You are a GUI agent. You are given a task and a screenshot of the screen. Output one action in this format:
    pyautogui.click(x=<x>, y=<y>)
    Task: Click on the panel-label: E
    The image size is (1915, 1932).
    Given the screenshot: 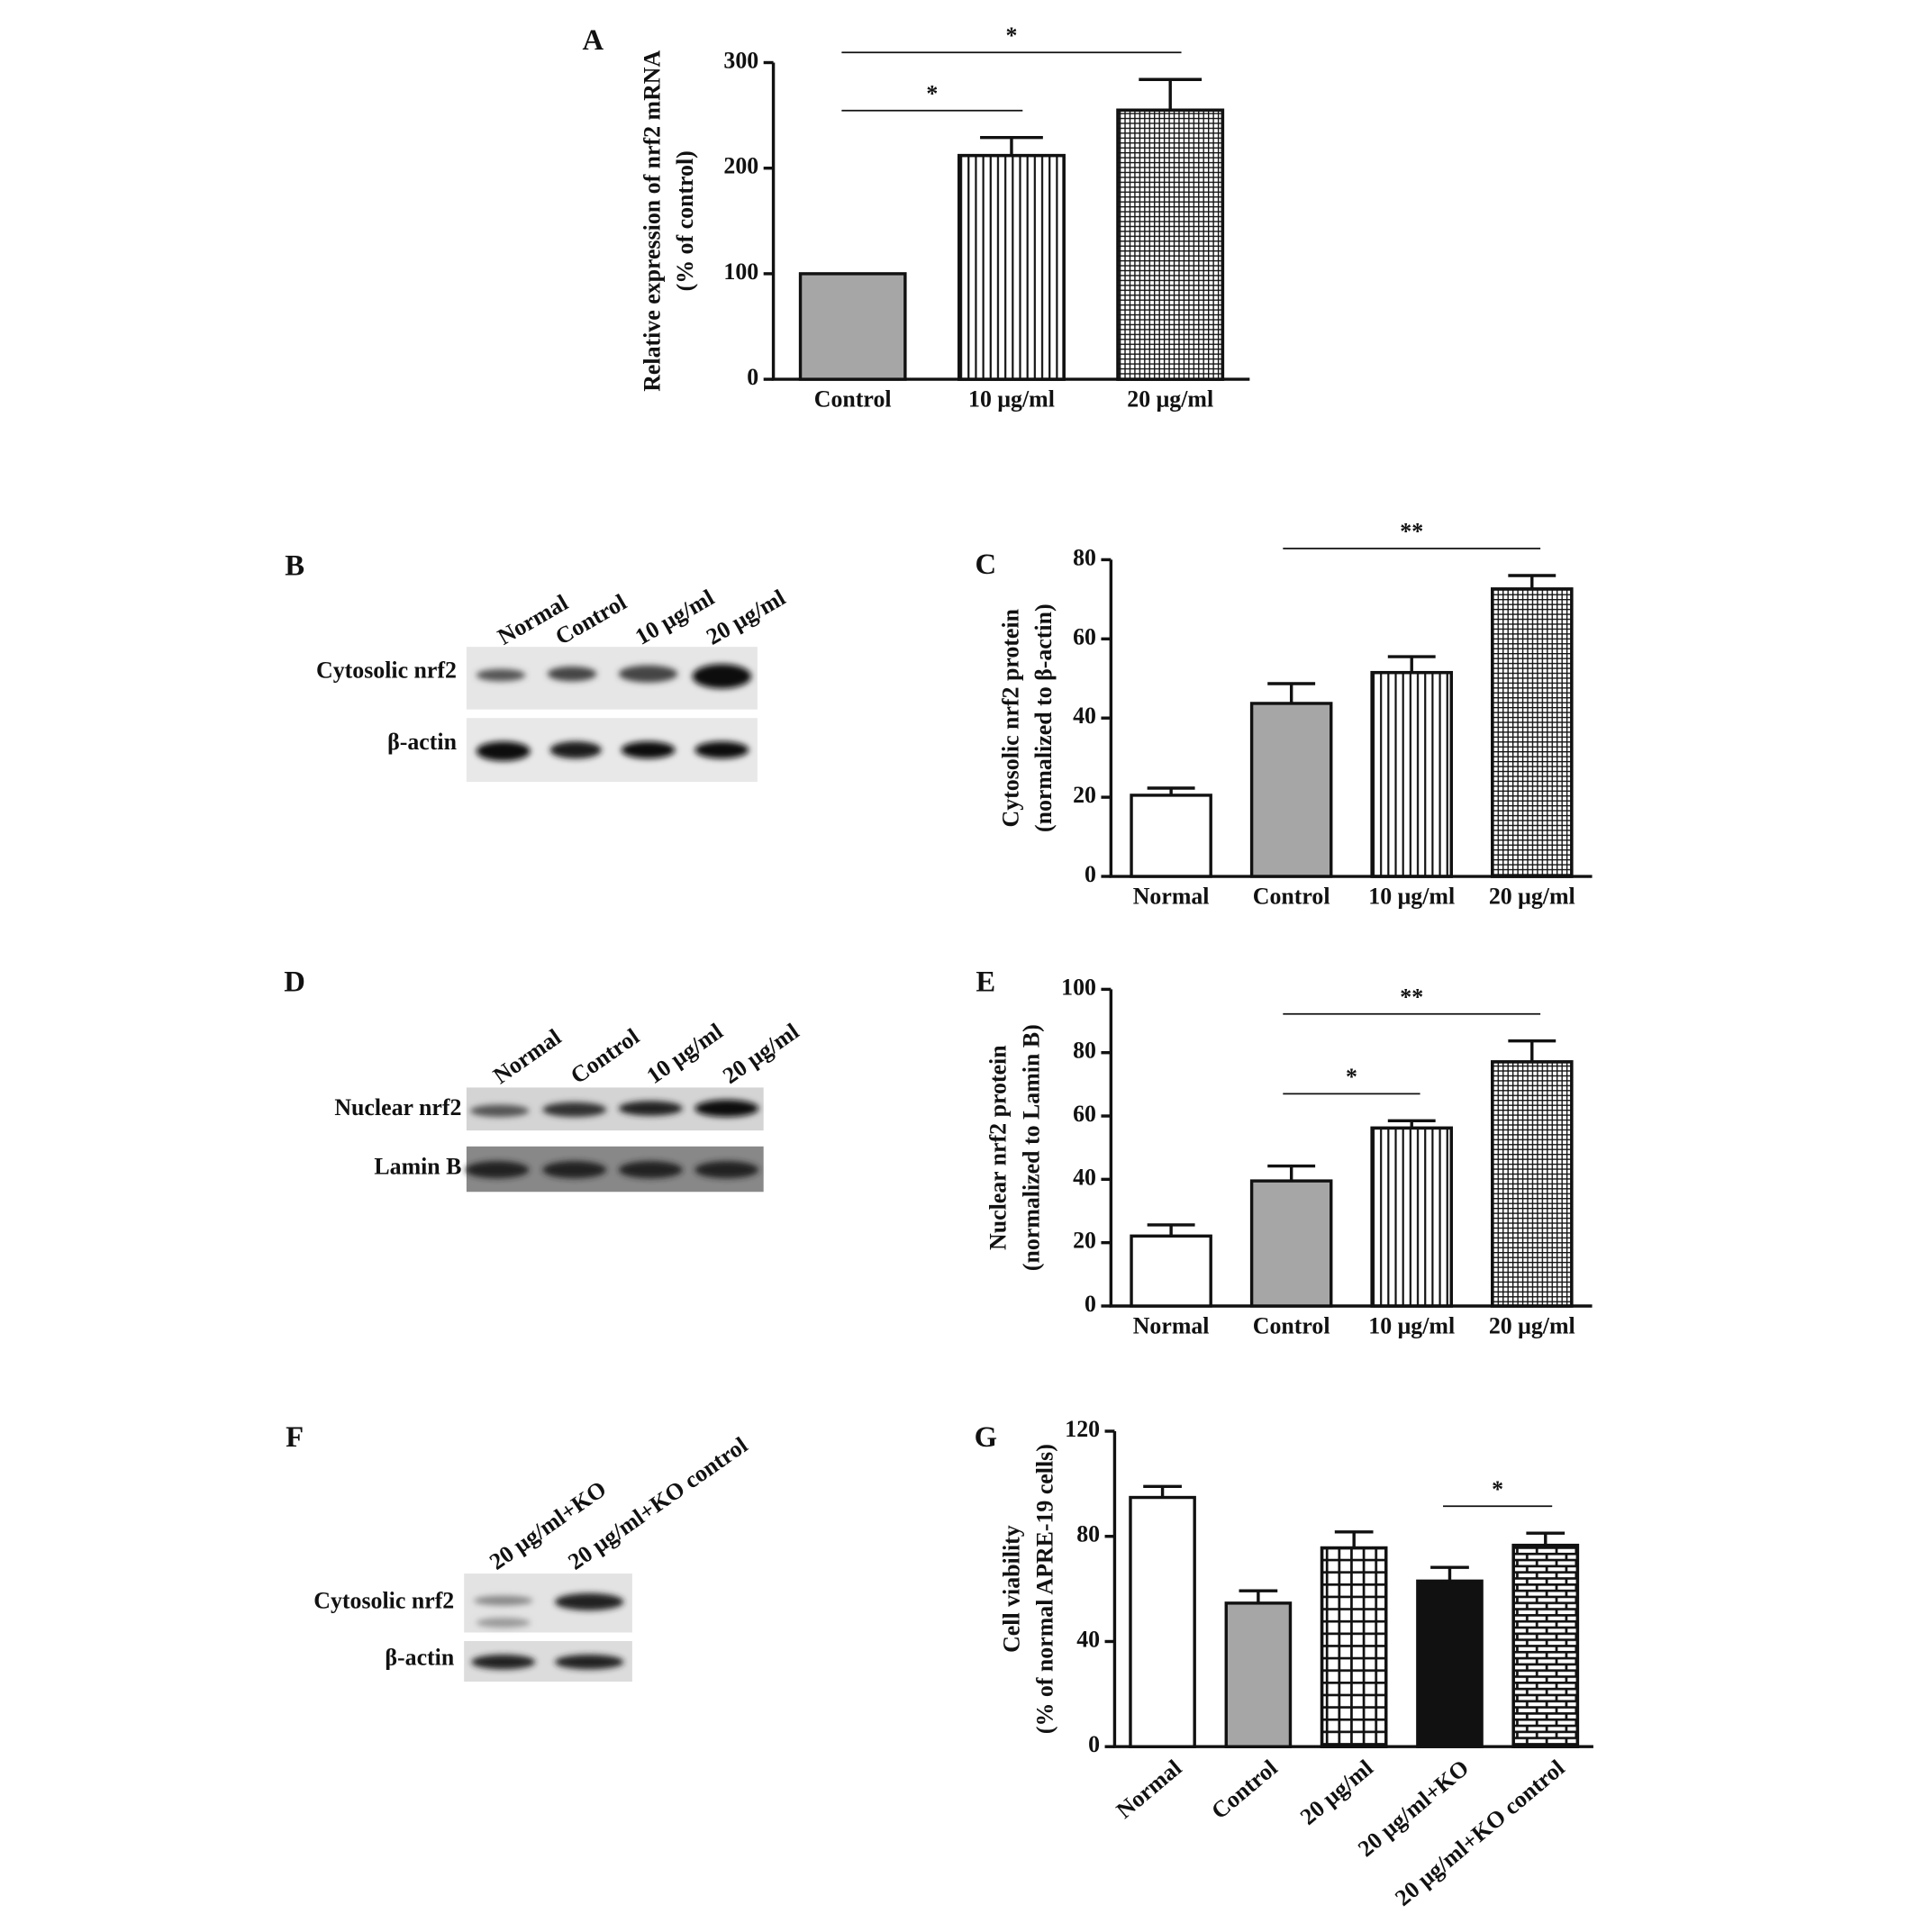 What is the action you would take?
    pyautogui.click(x=985, y=982)
    